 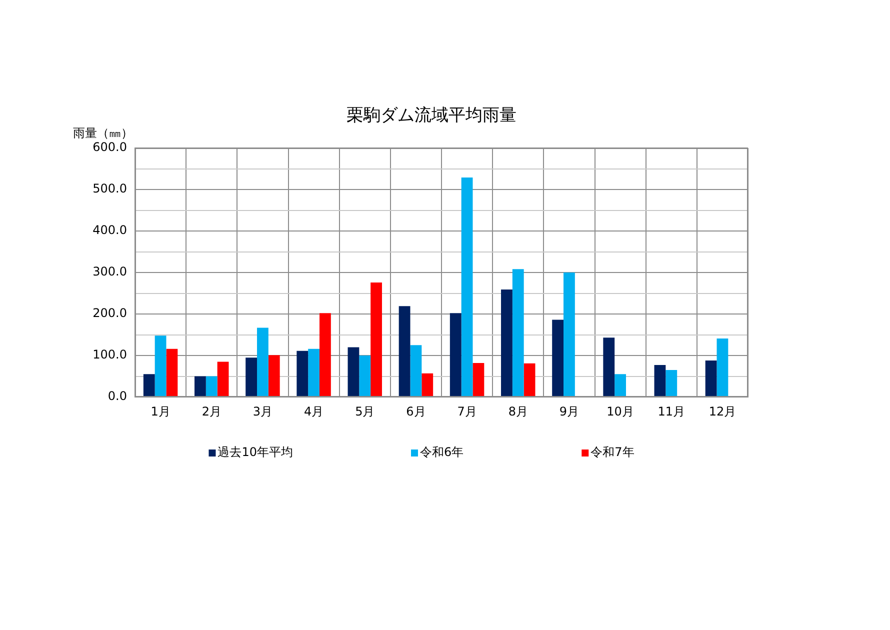 I want to click on legend-label: 令和7年, so click(x=612, y=452).